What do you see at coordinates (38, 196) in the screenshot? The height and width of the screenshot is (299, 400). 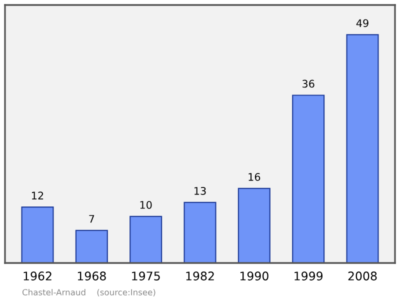 I see `data-label: 12` at bounding box center [38, 196].